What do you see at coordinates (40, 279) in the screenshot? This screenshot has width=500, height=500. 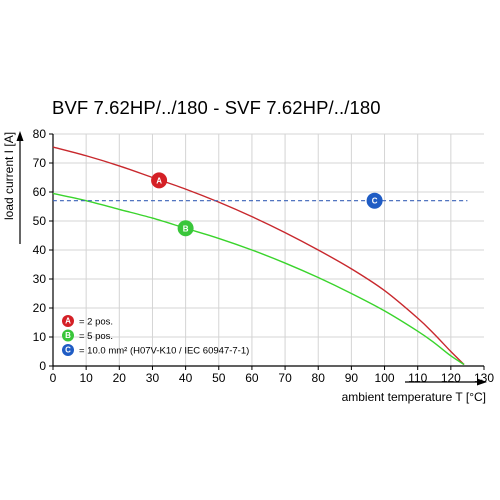 I see `y-tick-label: 30` at bounding box center [40, 279].